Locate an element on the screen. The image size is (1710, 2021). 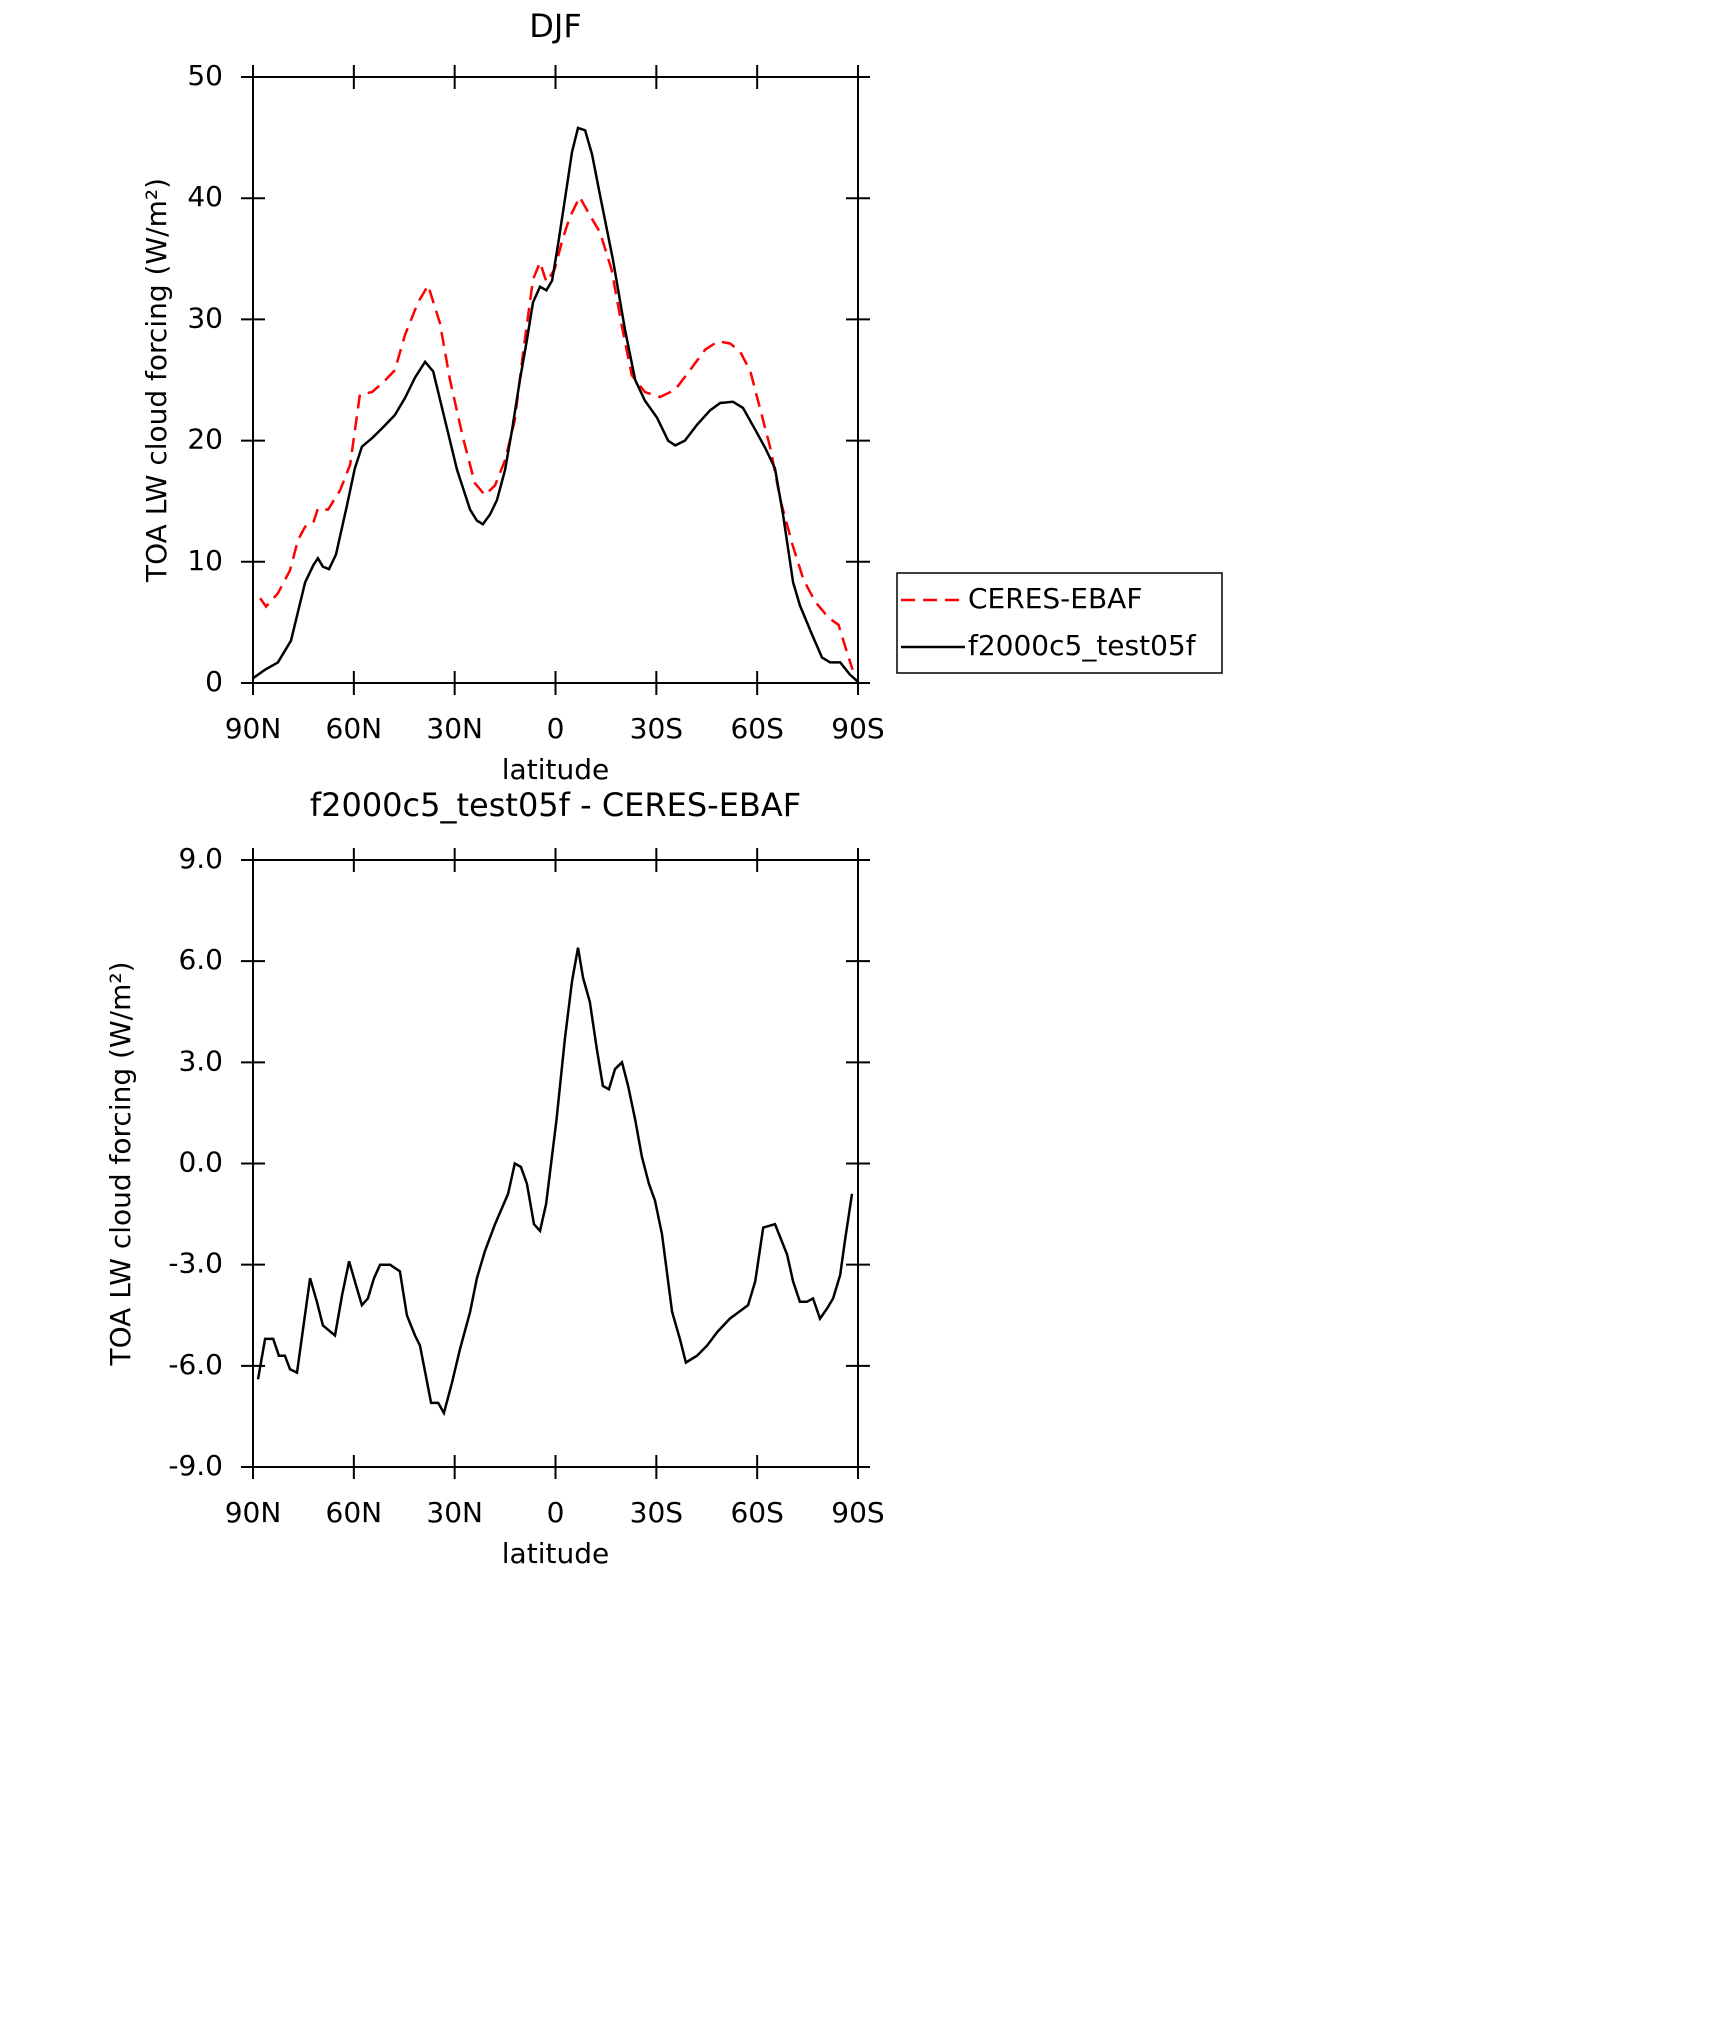
y-tick-label: 50 is located at coordinates (205, 75).